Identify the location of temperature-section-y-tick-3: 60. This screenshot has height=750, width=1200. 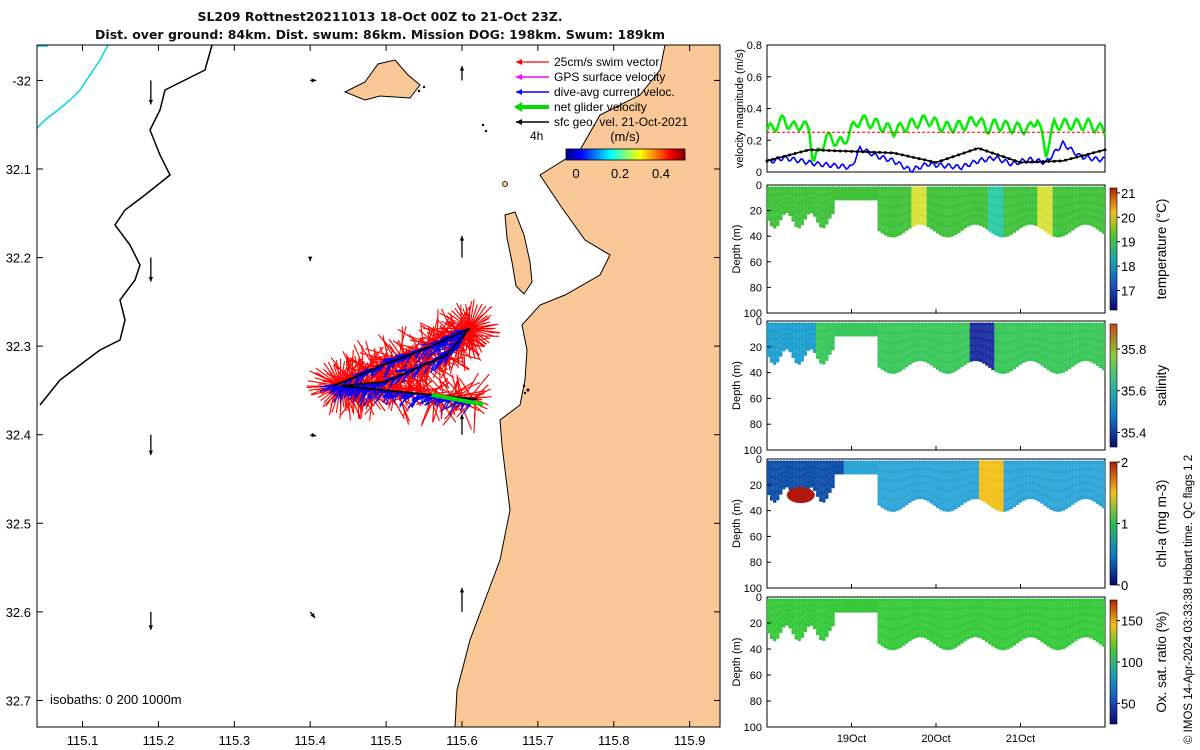
(756, 263).